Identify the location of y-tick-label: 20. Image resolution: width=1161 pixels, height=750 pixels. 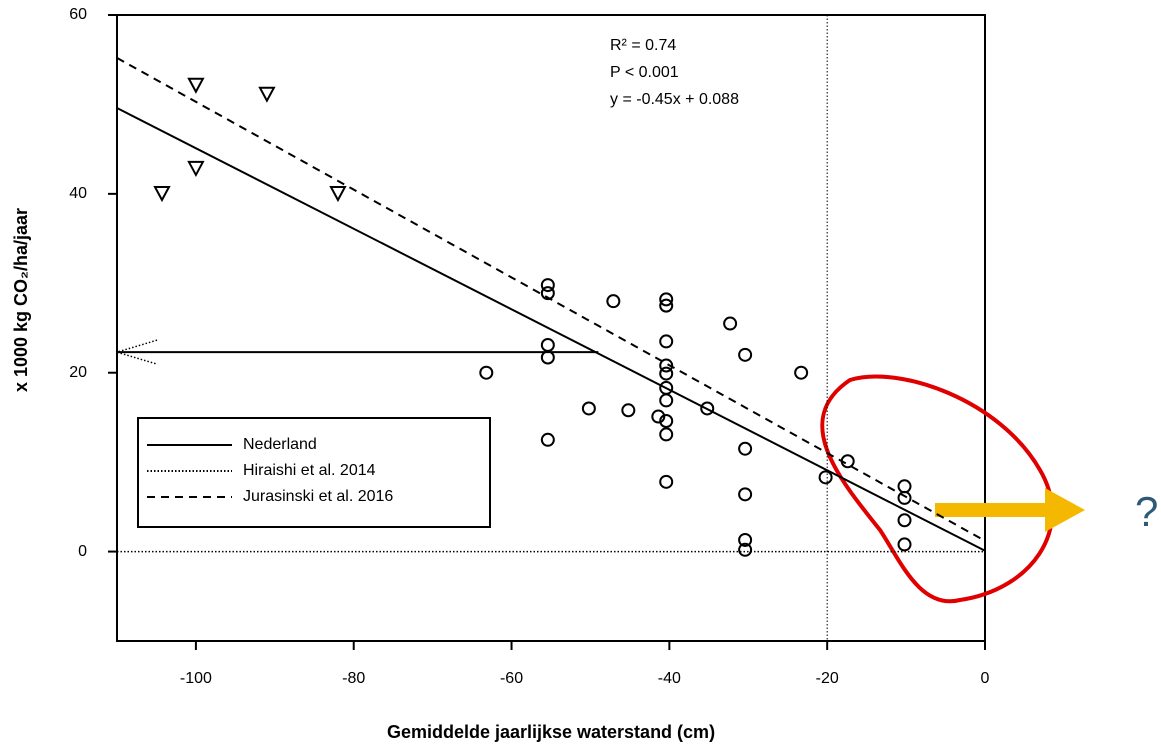
(78, 372).